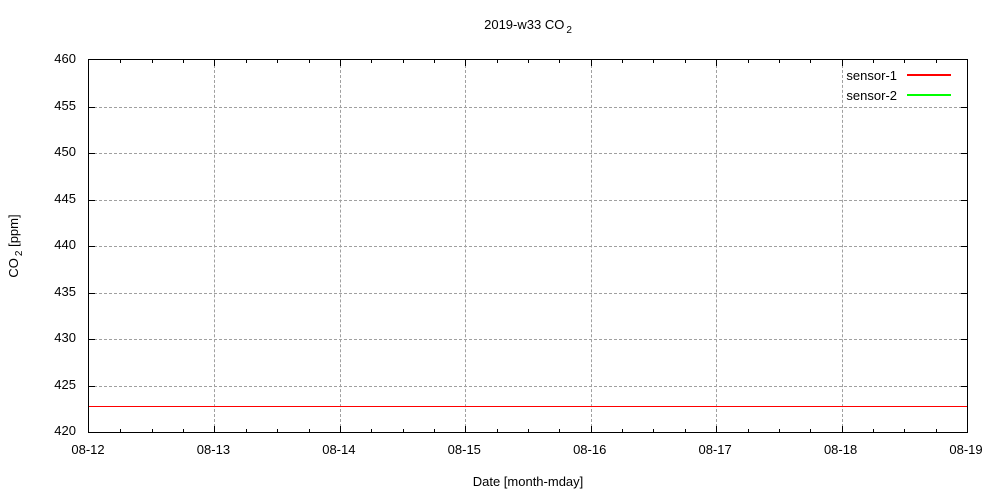  I want to click on x-tick-label: 08-19, so click(966, 449).